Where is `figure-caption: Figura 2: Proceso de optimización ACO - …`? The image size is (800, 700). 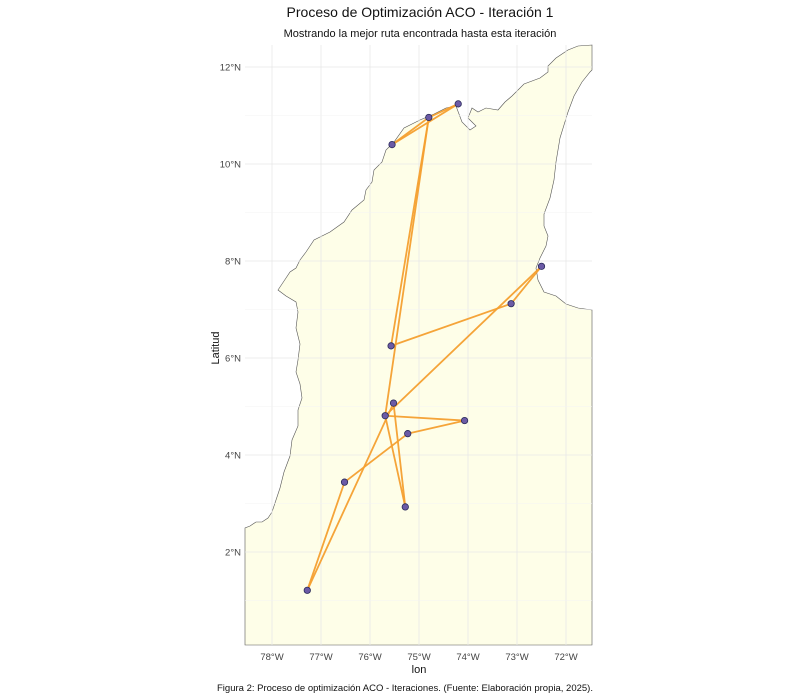 figure-caption: Figura 2: Proceso de optimización ACO - … is located at coordinates (405, 688).